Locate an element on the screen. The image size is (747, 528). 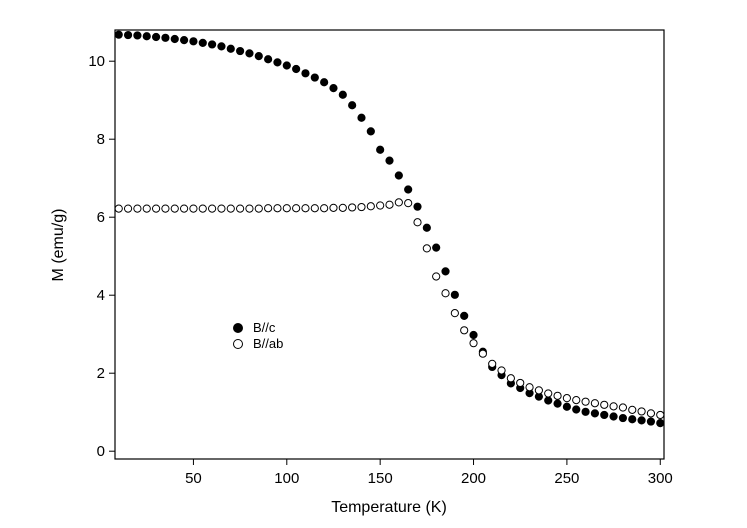
y-tick-label: 0 is located at coordinates (101, 451).